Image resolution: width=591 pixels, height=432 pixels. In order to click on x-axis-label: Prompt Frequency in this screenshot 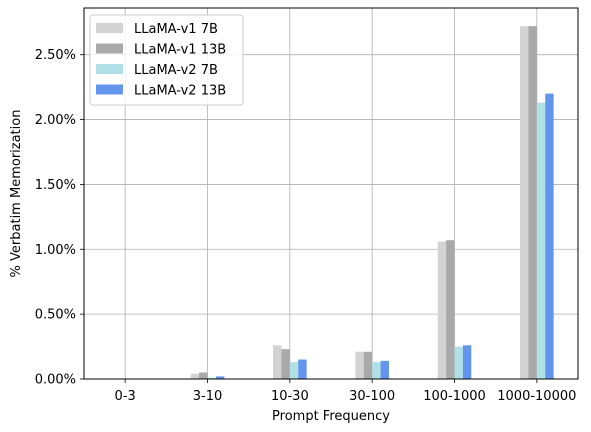, I will do `click(331, 416)`.